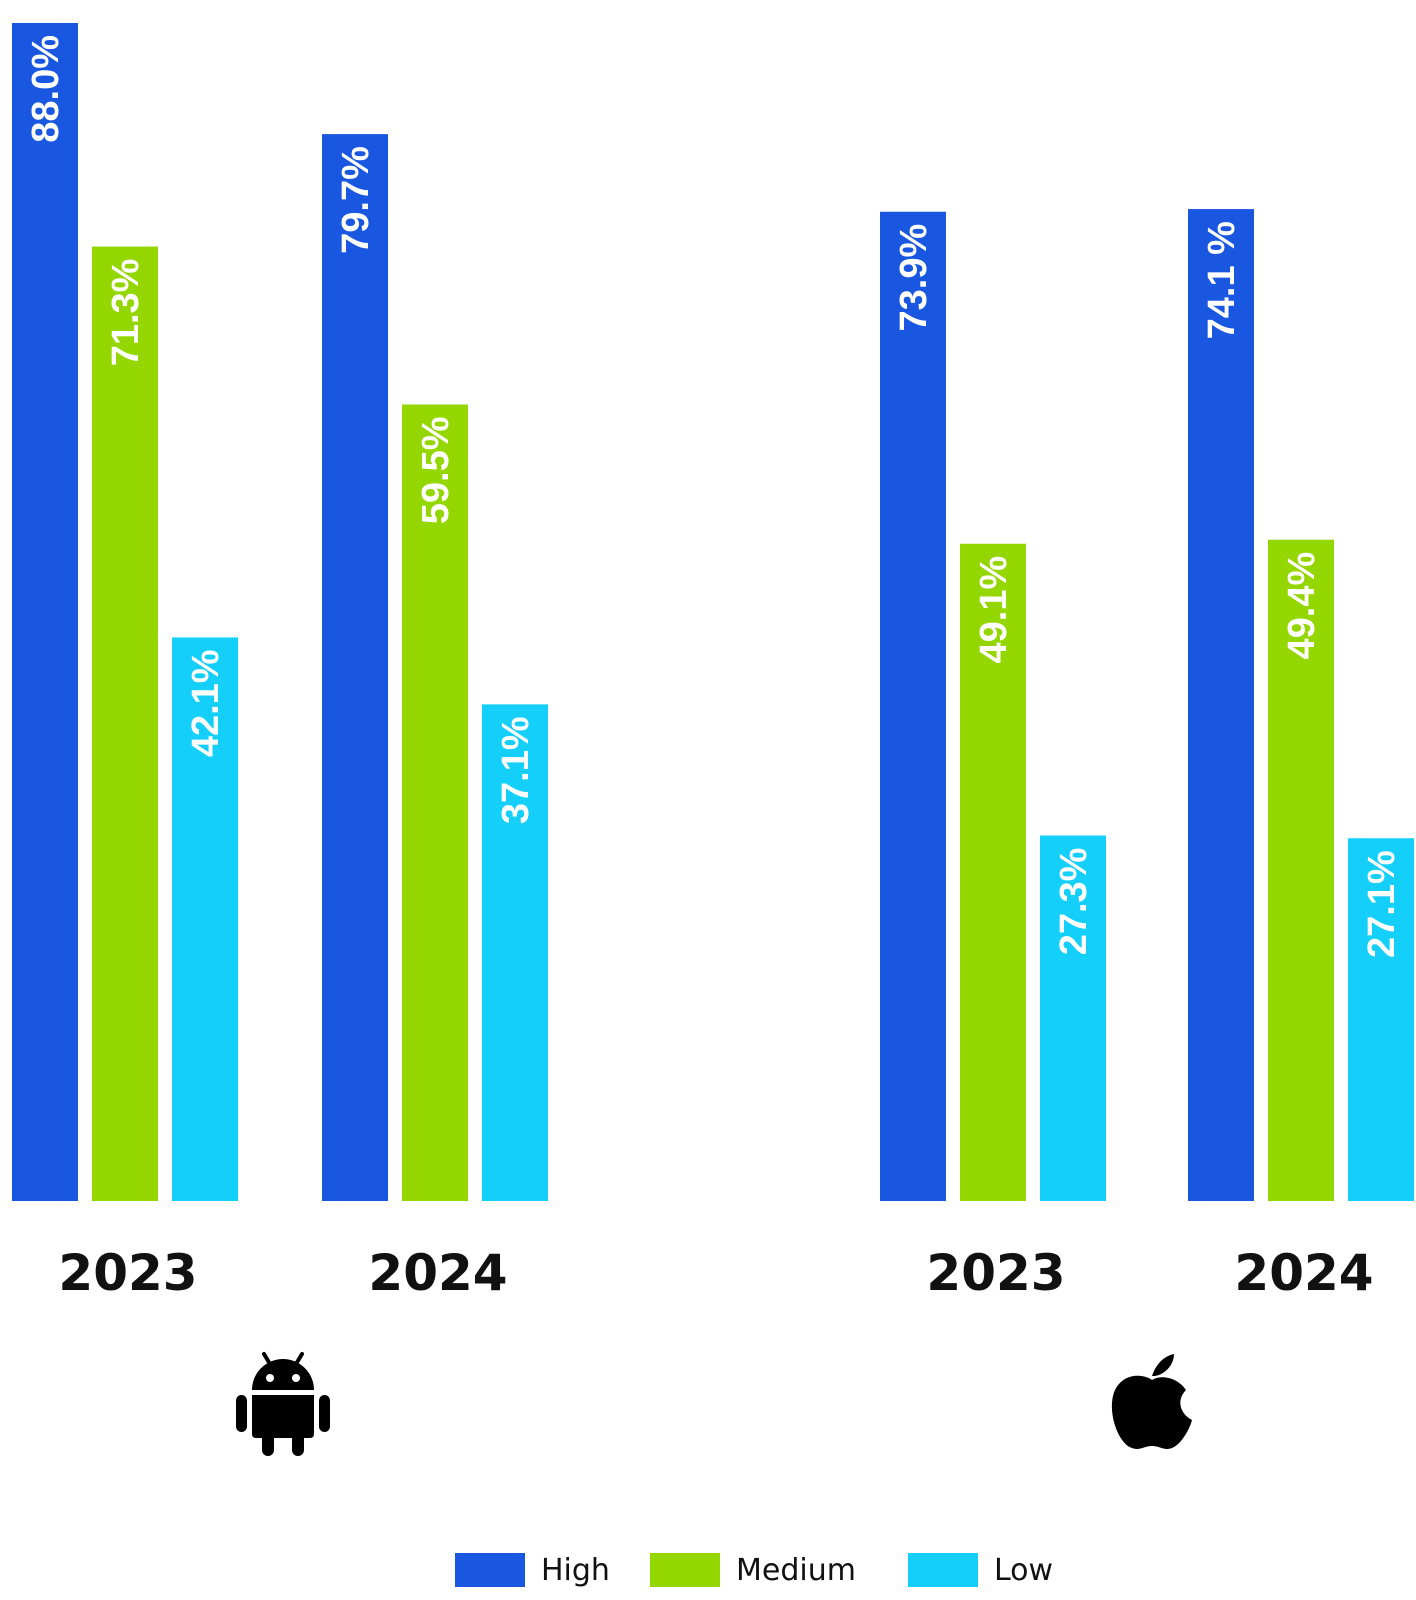 The height and width of the screenshot is (1600, 1416). What do you see at coordinates (206, 703) in the screenshot?
I see `bar-value-label: 42.1%` at bounding box center [206, 703].